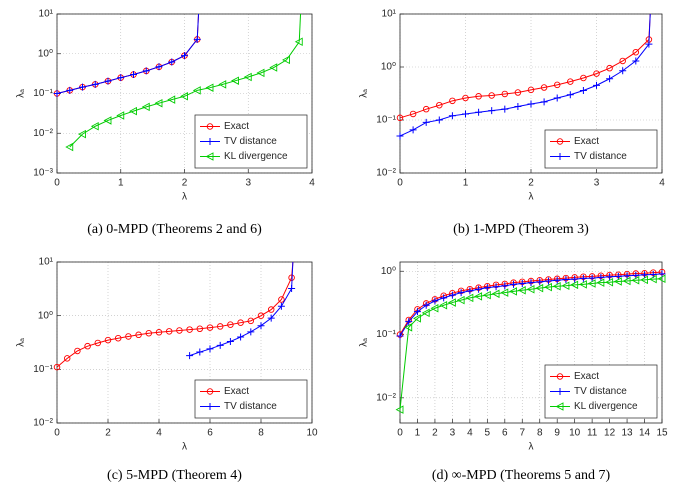  What do you see at coordinates (174, 475) in the screenshot?
I see `caption: (c) 5-MPD (Theorem 4)` at bounding box center [174, 475].